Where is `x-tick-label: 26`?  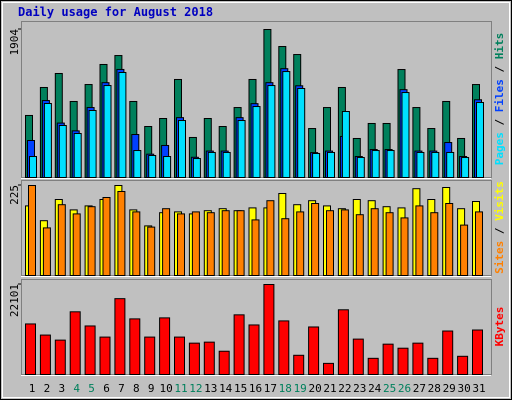
x-tick-label: 26 is located at coordinates (404, 388).